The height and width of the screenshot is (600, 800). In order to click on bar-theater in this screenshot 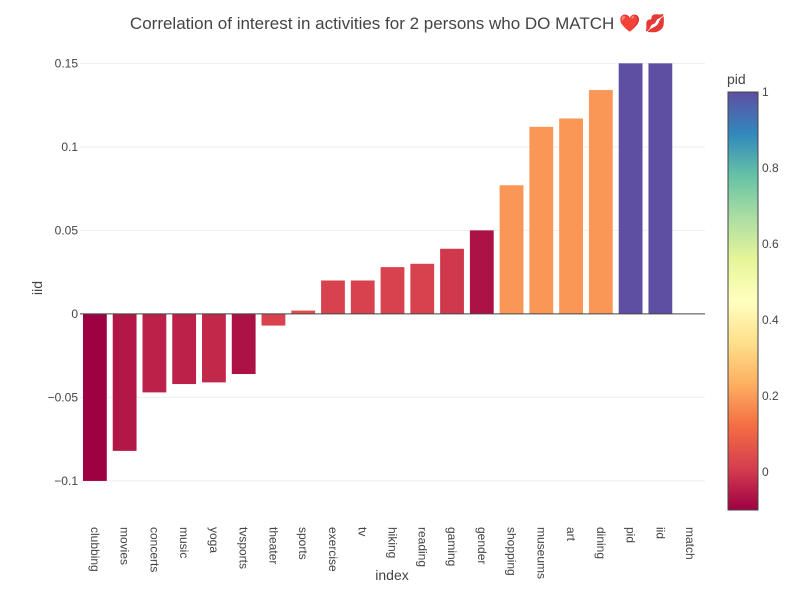, I will do `click(273, 319)`.